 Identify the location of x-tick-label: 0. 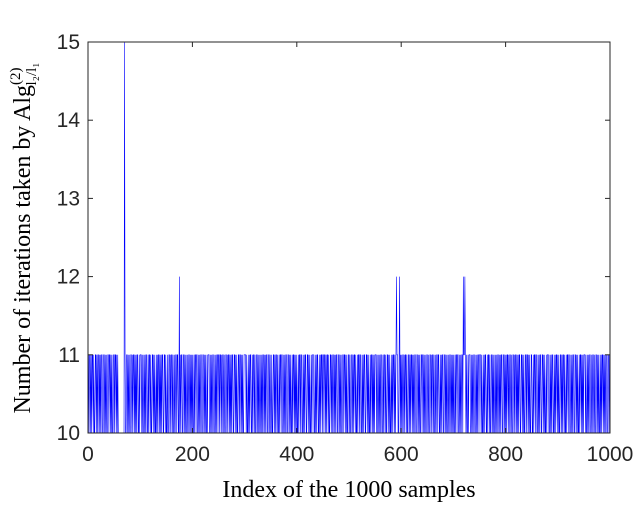
(88, 454).